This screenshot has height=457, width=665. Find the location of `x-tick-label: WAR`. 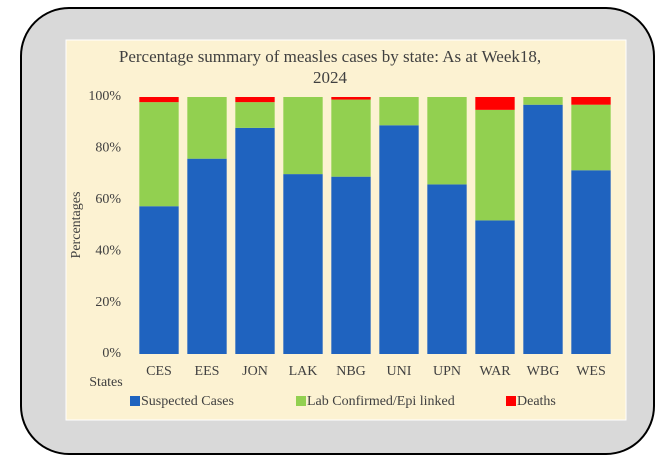

x-tick-label: WAR is located at coordinates (495, 371).